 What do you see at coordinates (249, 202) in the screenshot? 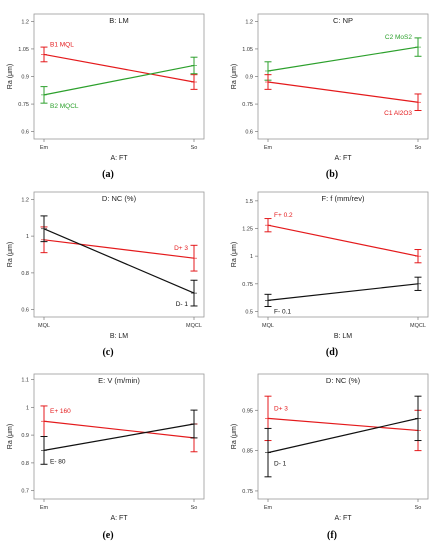
I see `y-tick-label: 1.5` at bounding box center [249, 202].